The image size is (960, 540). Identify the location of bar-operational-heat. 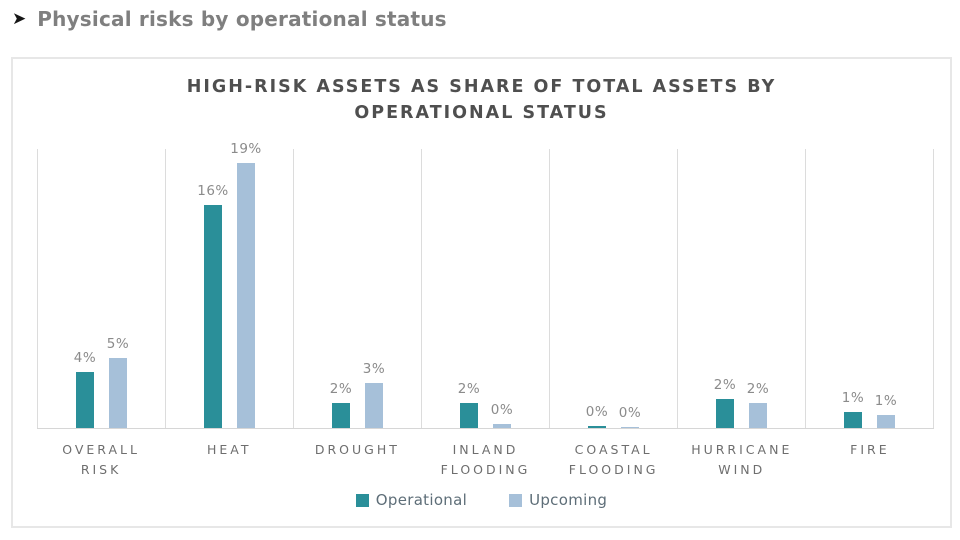
(213, 316).